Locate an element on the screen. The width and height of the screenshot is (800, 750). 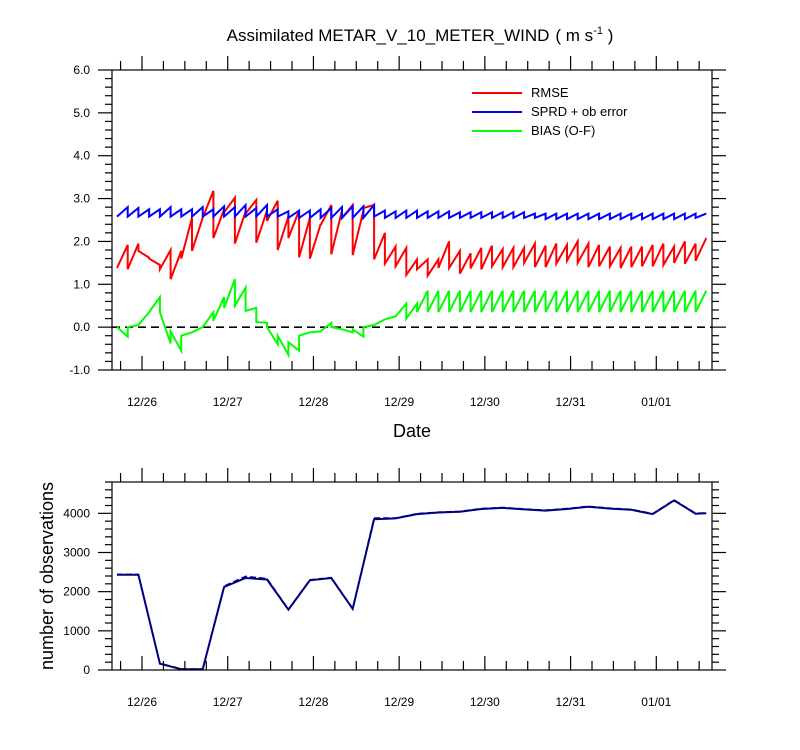
bottom-y-axis-title: number of observations is located at coordinates (47, 576).